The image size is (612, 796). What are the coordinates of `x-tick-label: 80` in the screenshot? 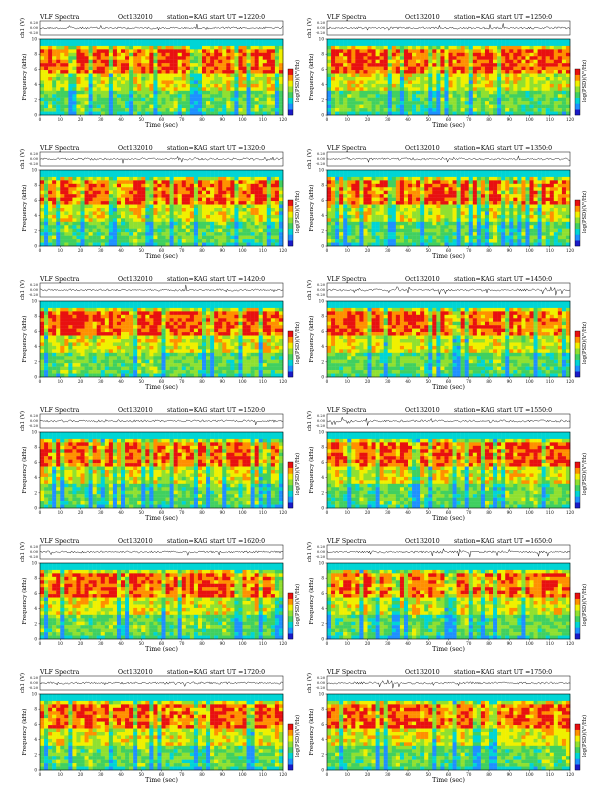 It's located at (202, 250).